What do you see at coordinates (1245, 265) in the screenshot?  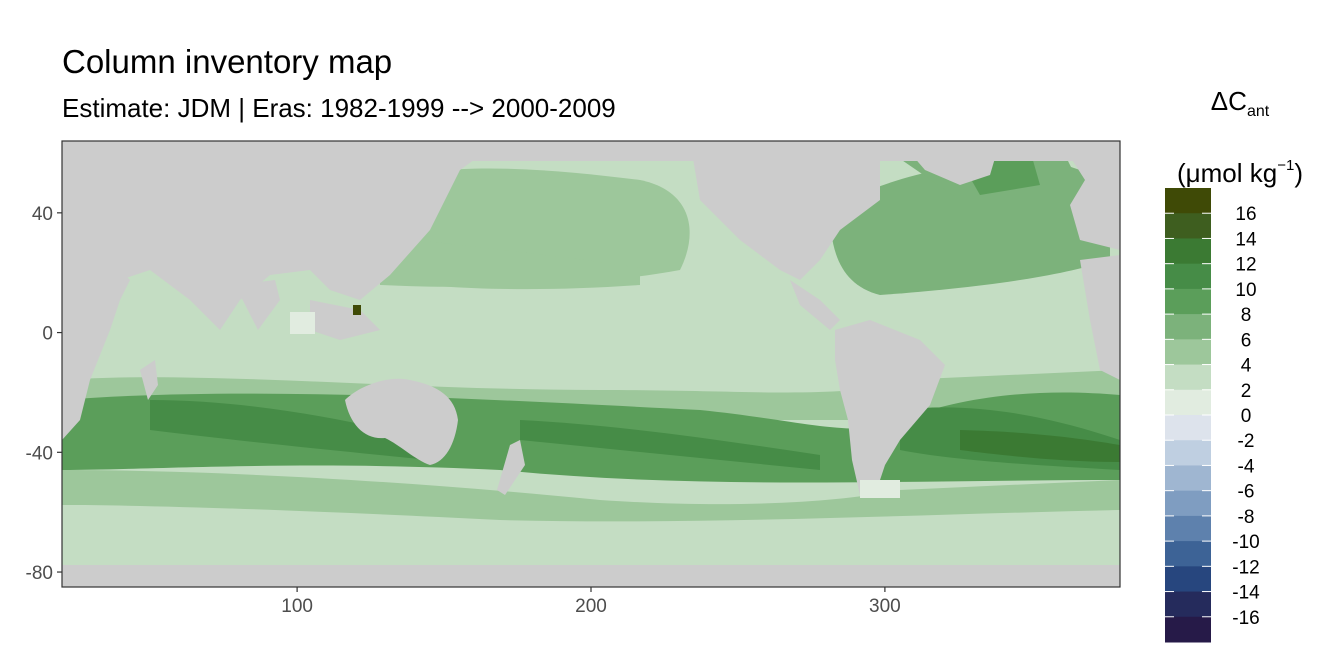 I see `legend-tick-label: 12` at bounding box center [1245, 265].